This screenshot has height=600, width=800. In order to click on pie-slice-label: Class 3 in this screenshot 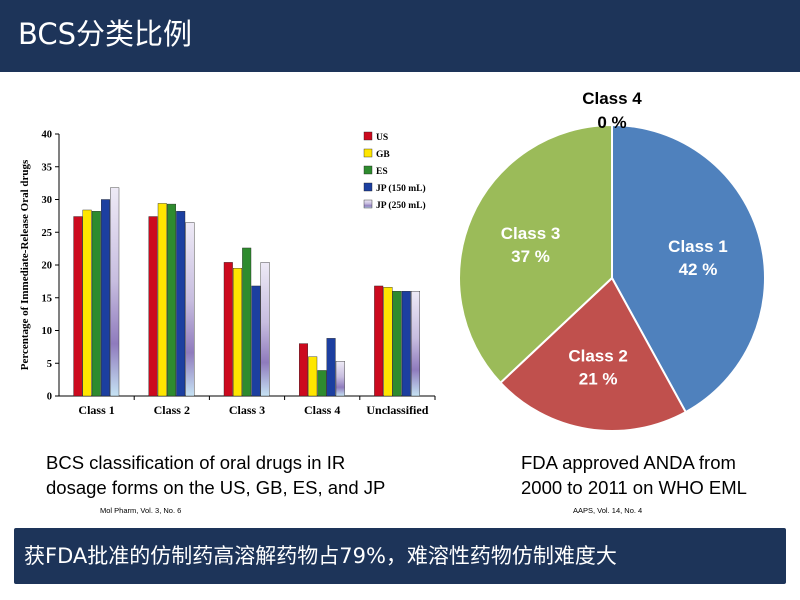, I will do `click(531, 233)`.